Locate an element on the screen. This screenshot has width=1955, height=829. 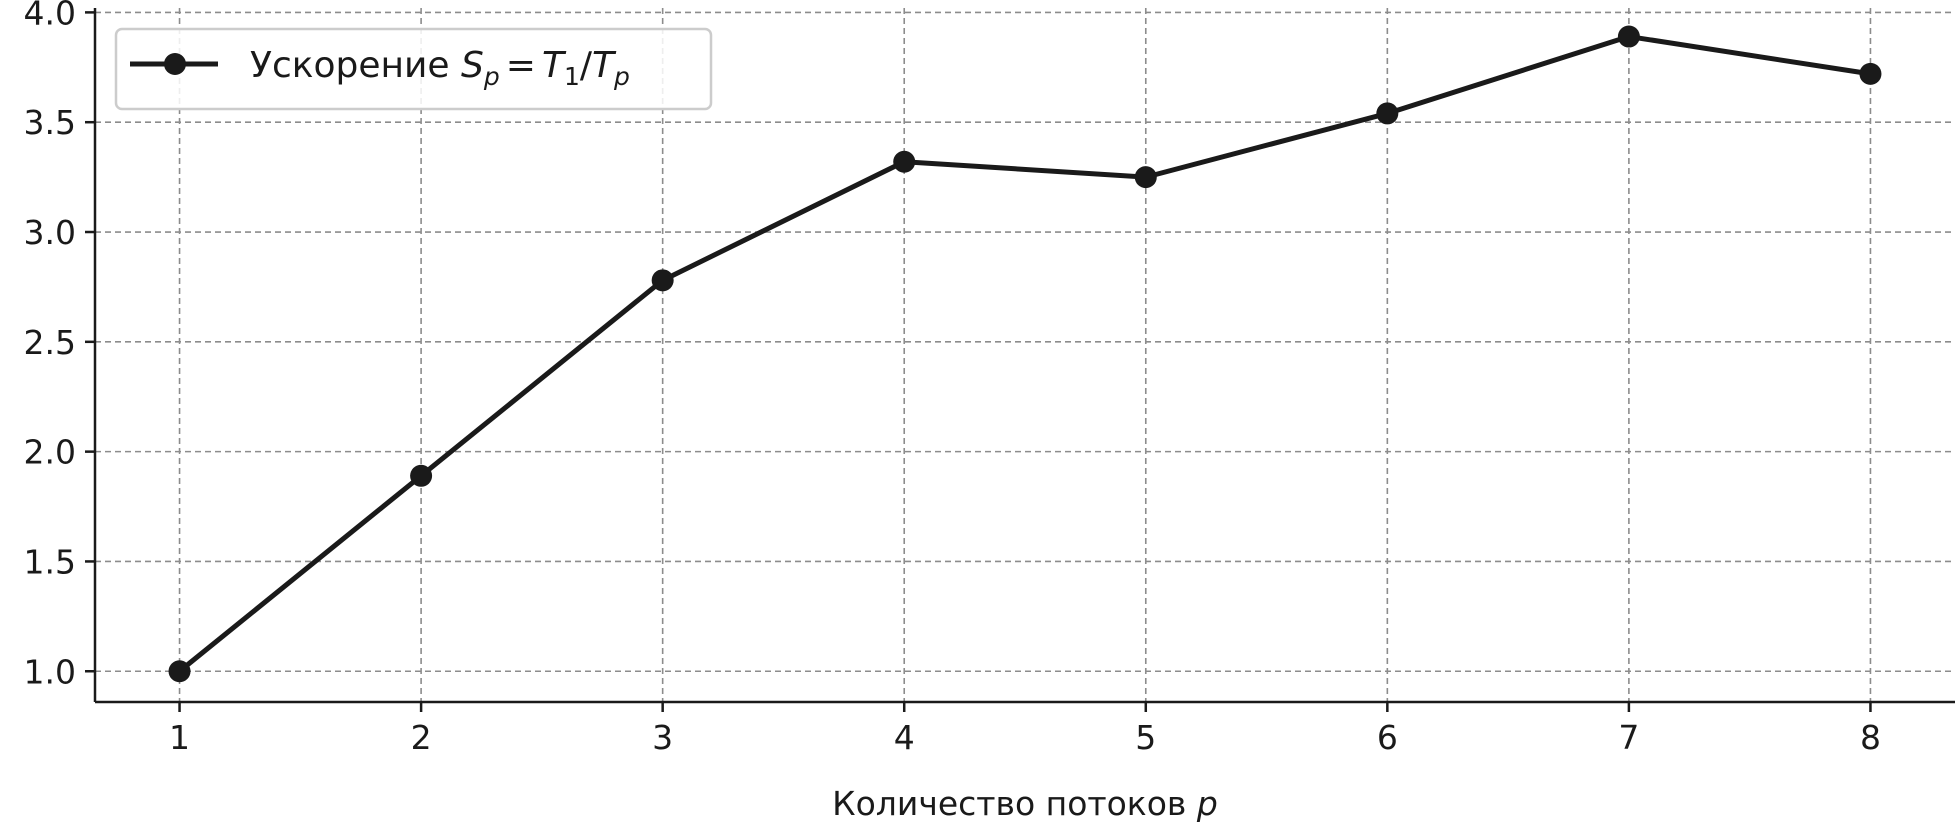
legend: Ускорение Sp = T1/Tp is located at coordinates (413, 69).